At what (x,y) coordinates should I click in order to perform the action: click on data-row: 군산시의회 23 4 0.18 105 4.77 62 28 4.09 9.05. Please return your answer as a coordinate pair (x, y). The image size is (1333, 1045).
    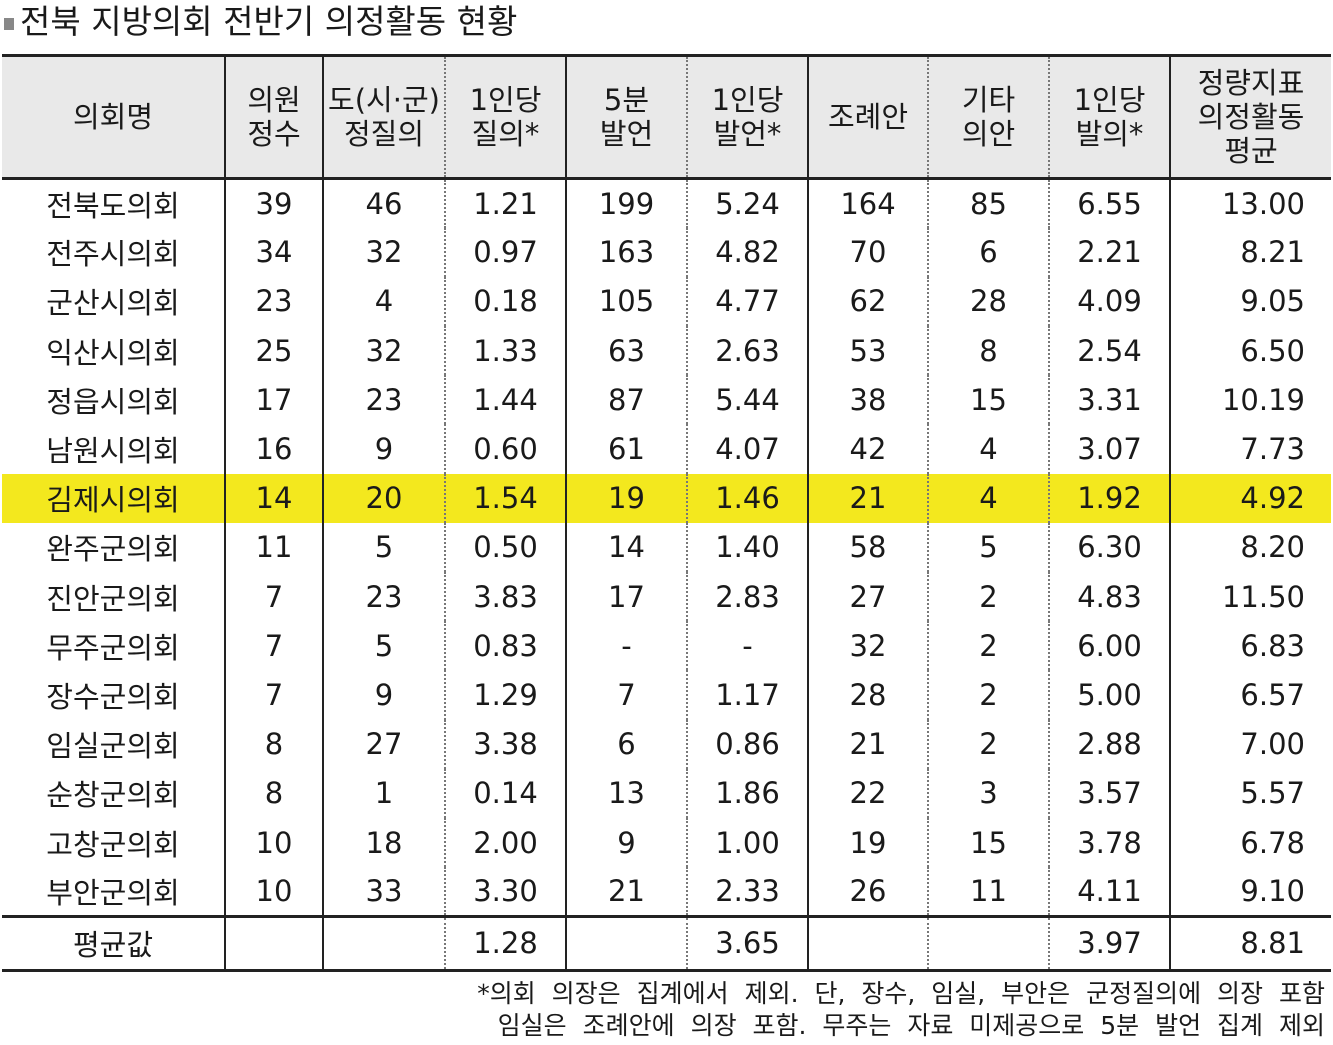
    Looking at the image, I should click on (666, 301).